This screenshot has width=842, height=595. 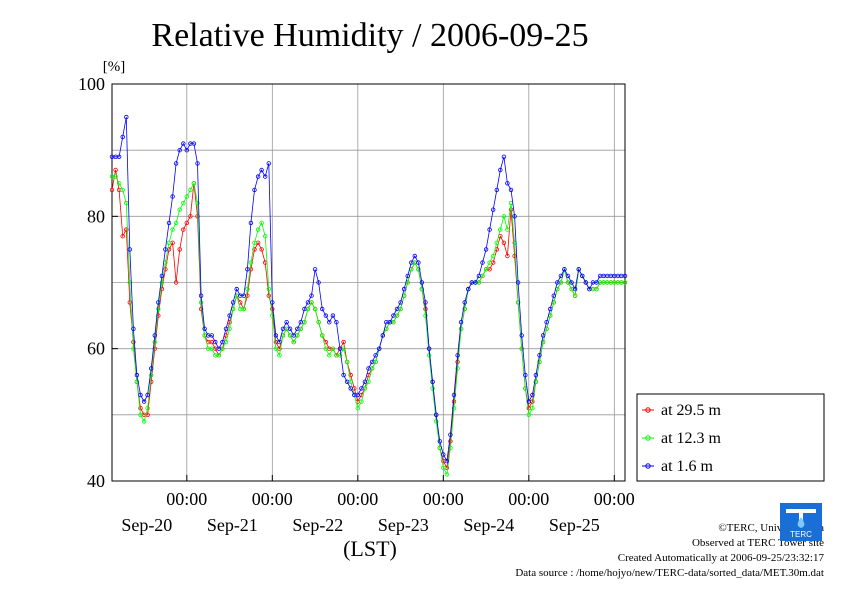 What do you see at coordinates (801, 534) in the screenshot?
I see `svg-text: TERC` at bounding box center [801, 534].